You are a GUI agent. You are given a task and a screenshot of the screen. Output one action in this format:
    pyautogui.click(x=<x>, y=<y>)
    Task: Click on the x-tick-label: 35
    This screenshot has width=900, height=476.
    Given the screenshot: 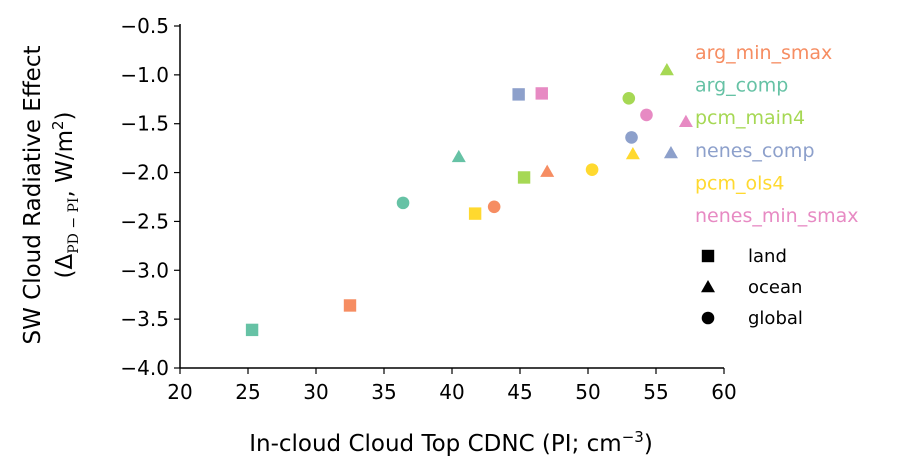 What is the action you would take?
    pyautogui.click(x=383, y=392)
    